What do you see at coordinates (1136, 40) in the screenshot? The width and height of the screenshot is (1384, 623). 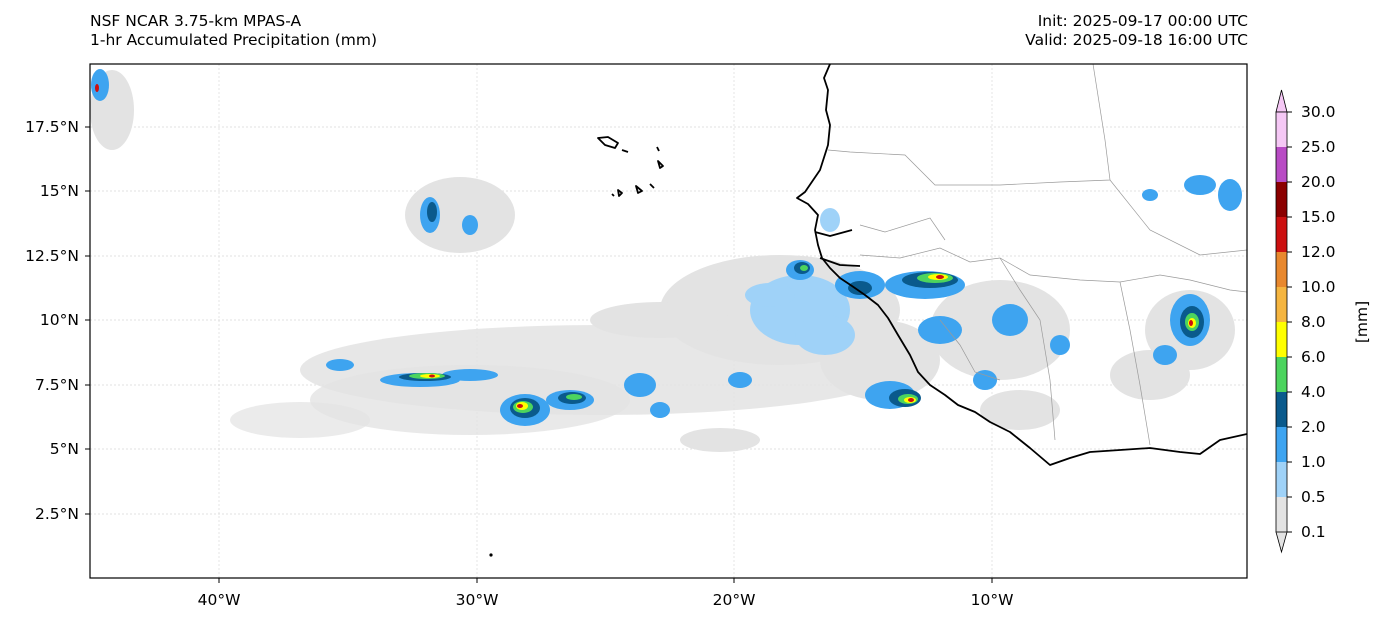 I see `valid-time: Valid: 2025-09-18 16:00 UTC` at bounding box center [1136, 40].